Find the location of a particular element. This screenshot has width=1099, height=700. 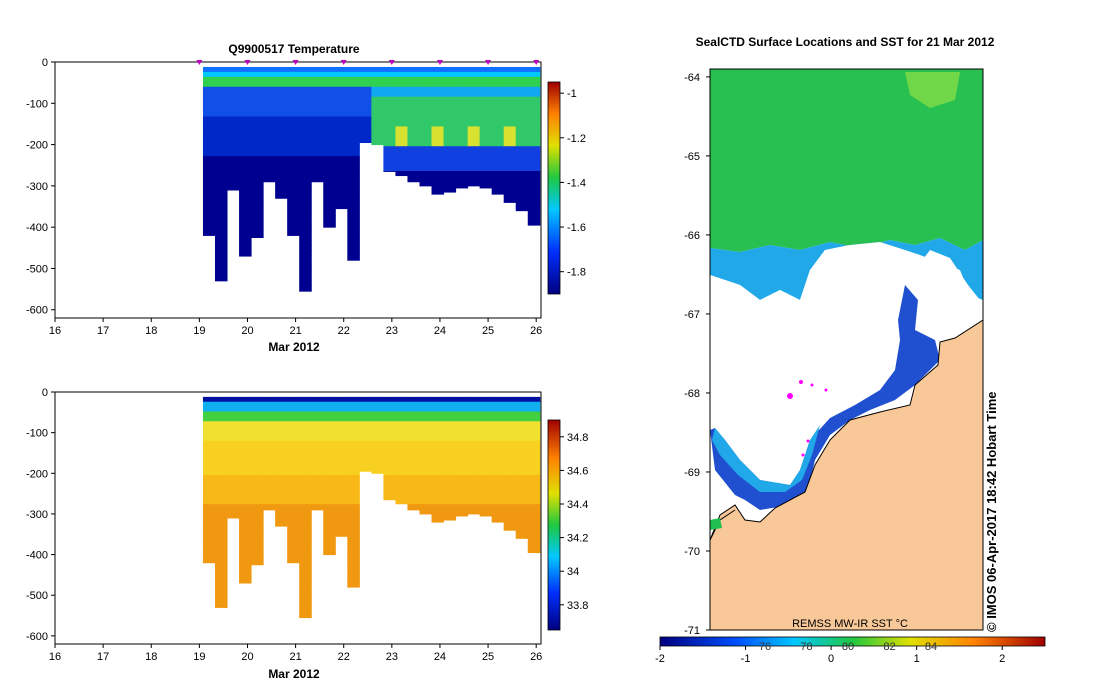

colorbar-tick-label: 34.4 is located at coordinates (577, 505).